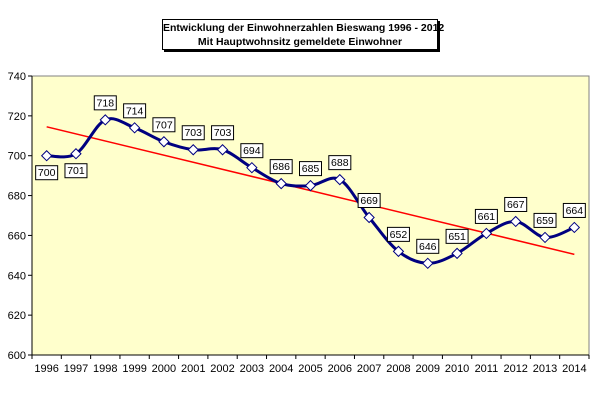  What do you see at coordinates (310, 369) in the screenshot?
I see `x-tick-label: 2005` at bounding box center [310, 369].